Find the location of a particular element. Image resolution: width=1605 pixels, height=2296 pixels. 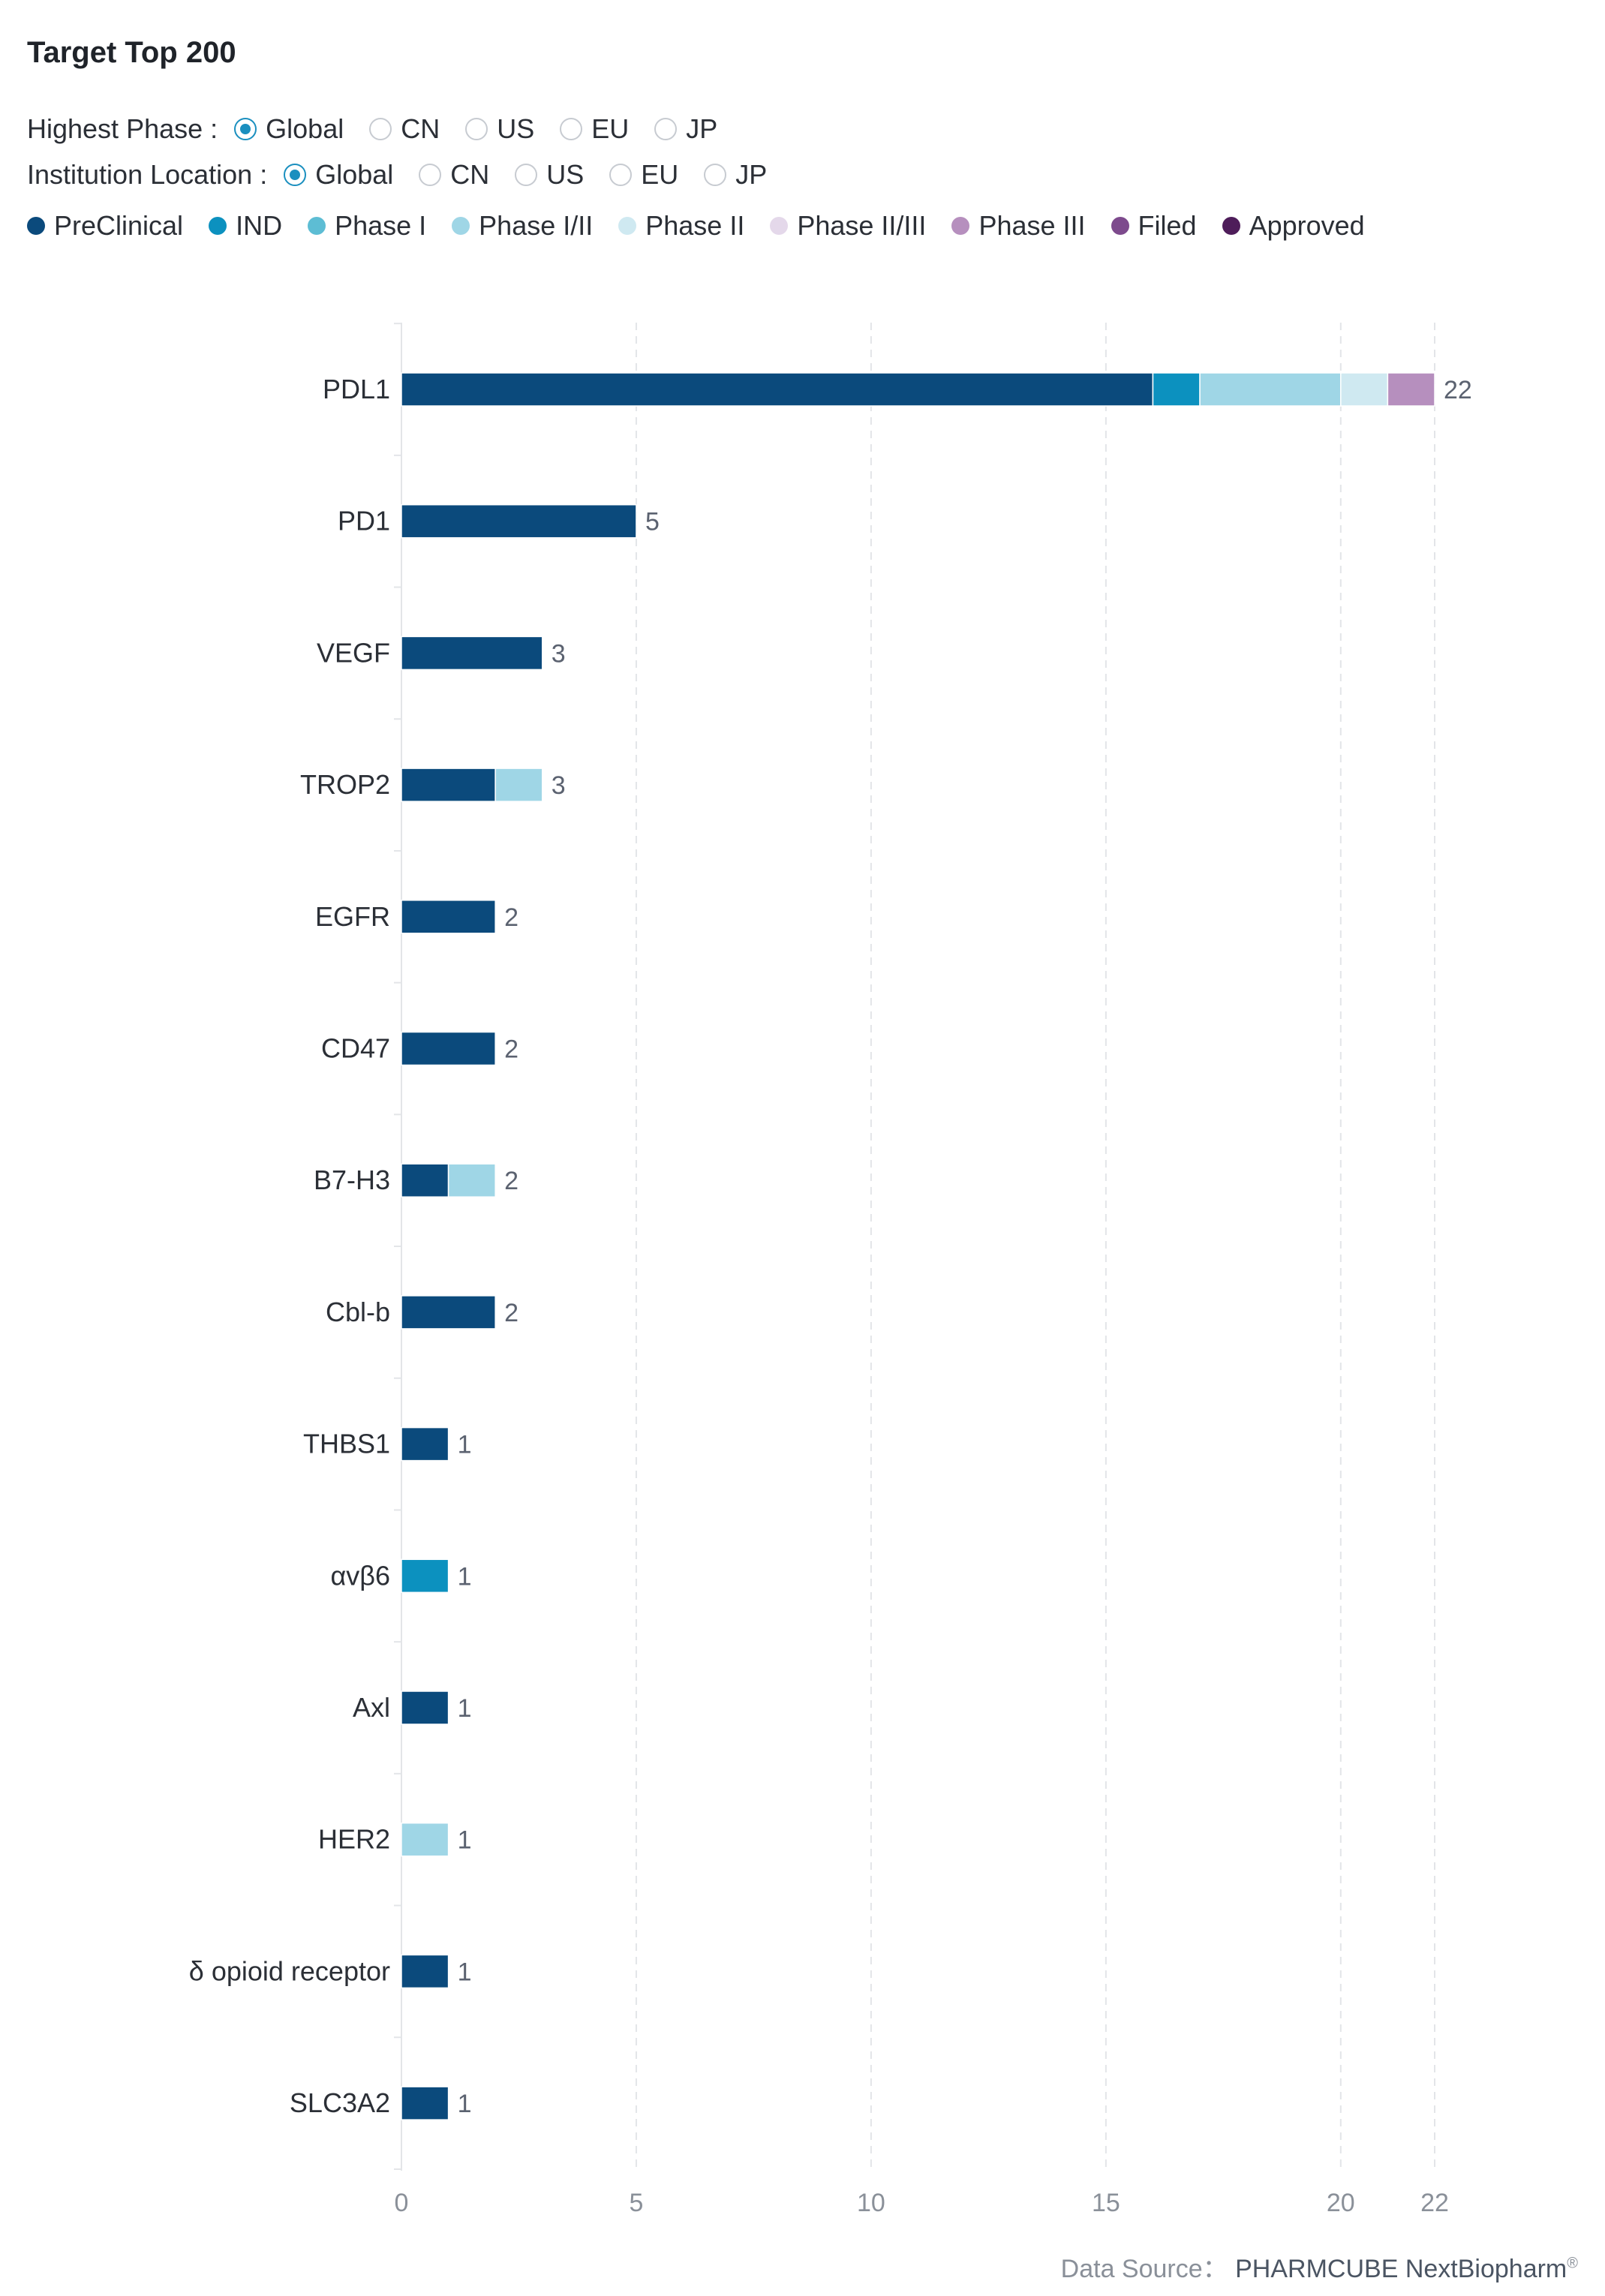

x-tick-label: 22 is located at coordinates (1434, 2203).